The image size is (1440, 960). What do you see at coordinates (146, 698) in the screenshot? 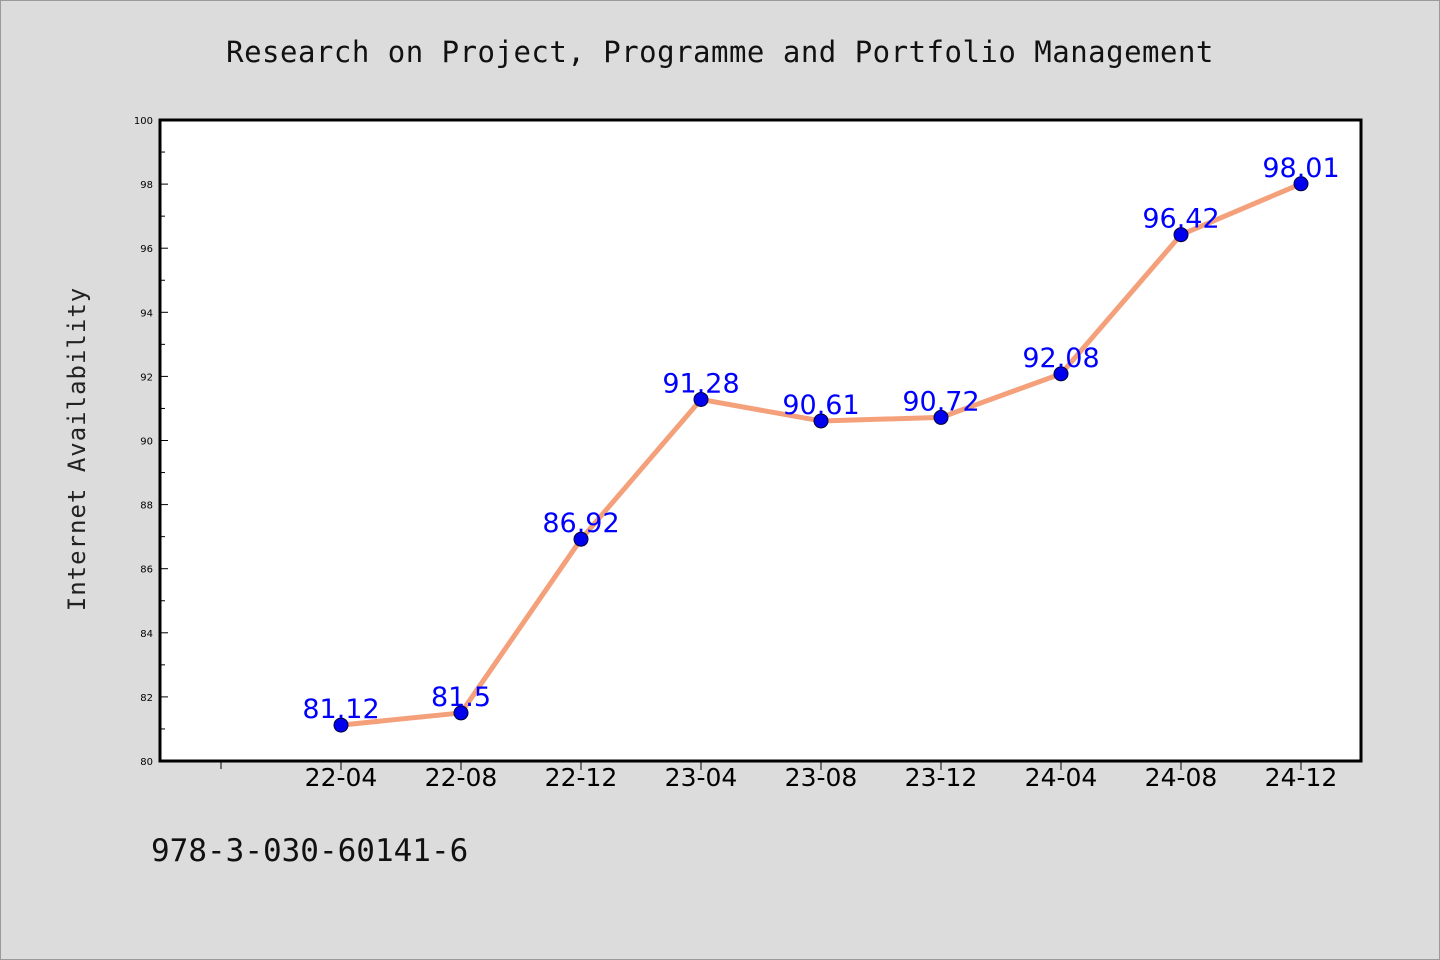
I see `y-tick-label: 82` at bounding box center [146, 698].